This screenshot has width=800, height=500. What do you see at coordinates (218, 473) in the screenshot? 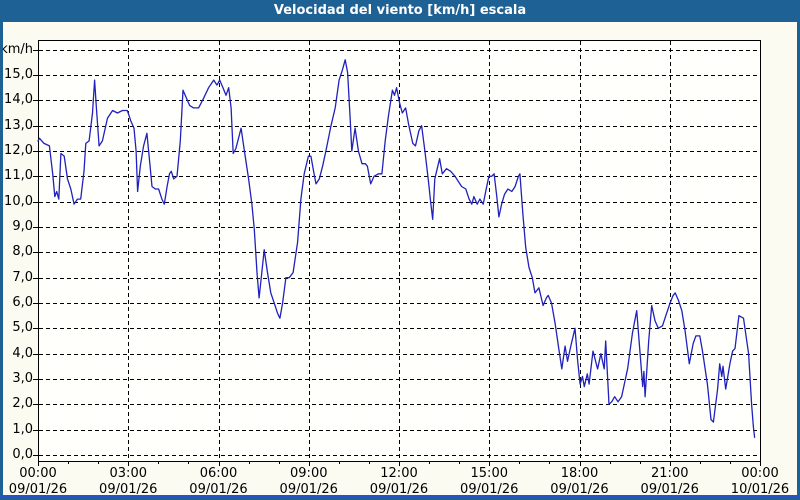
I see `x-axis-time-label: 06:00` at bounding box center [218, 473].